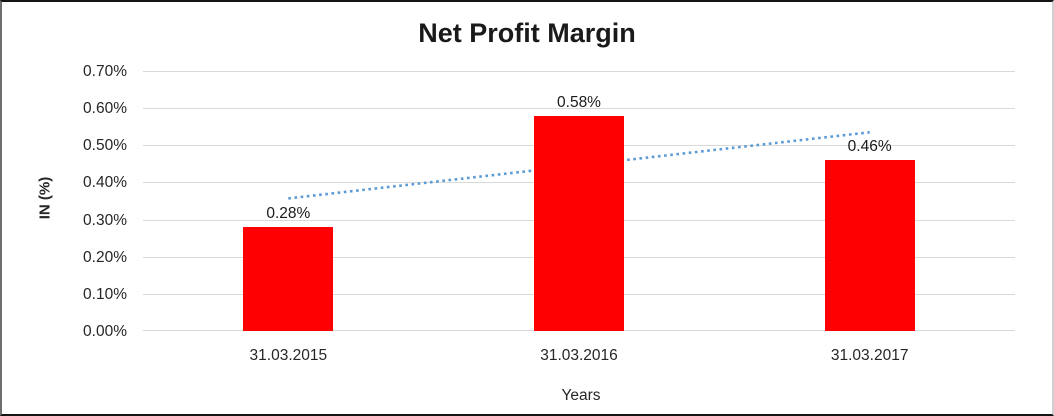 The height and width of the screenshot is (416, 1054). What do you see at coordinates (105, 183) in the screenshot?
I see `y-tick-label: 0.40%` at bounding box center [105, 183].